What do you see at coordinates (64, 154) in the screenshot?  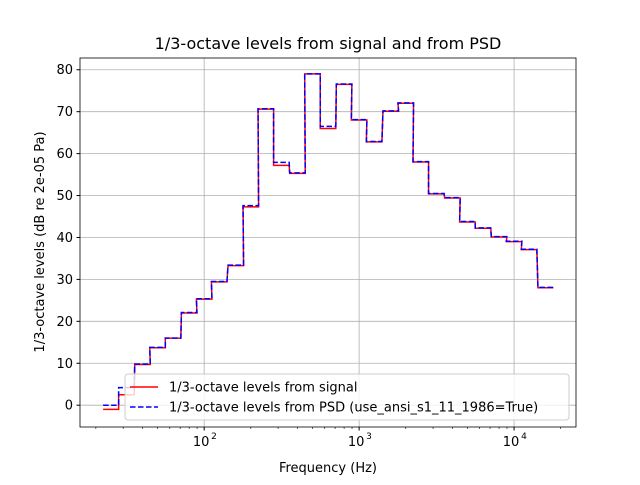 I see `y-tick-label: 60` at bounding box center [64, 154].